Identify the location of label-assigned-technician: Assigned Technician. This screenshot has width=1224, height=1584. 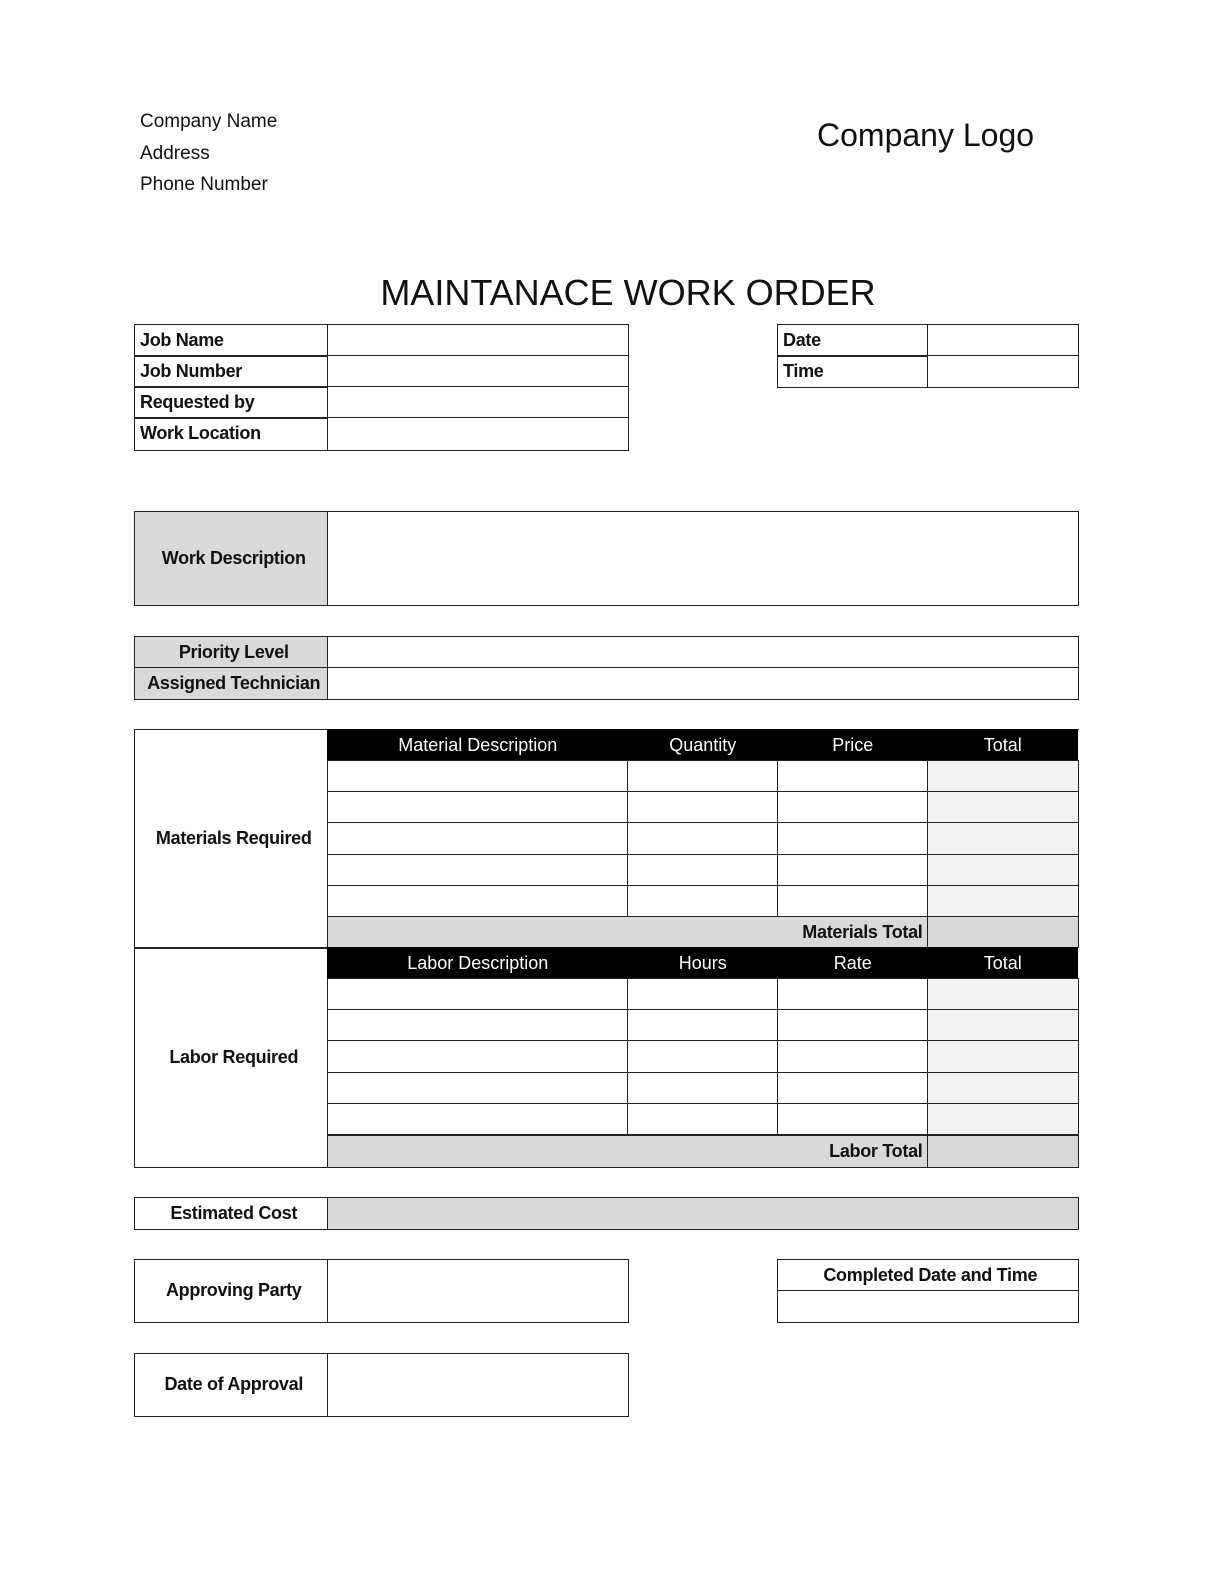
(231, 683).